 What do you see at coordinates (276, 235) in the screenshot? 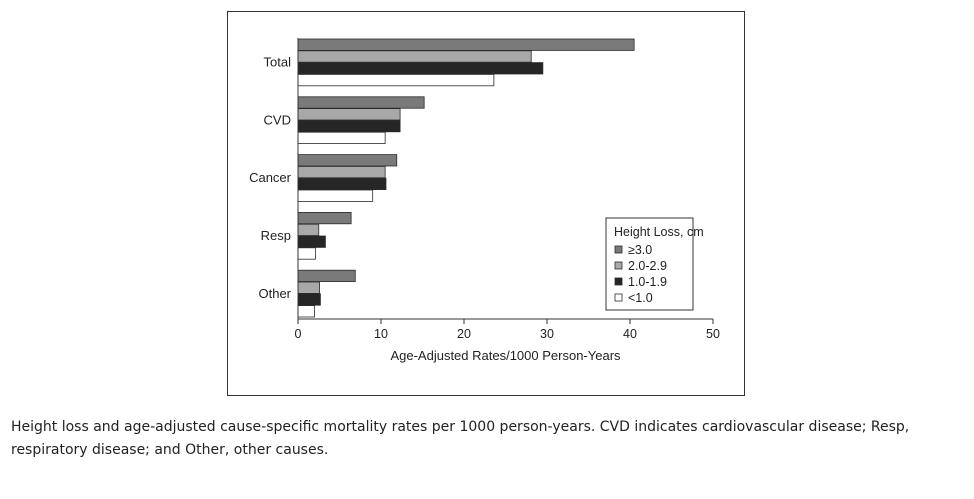
I see `category-label: Resp` at bounding box center [276, 235].